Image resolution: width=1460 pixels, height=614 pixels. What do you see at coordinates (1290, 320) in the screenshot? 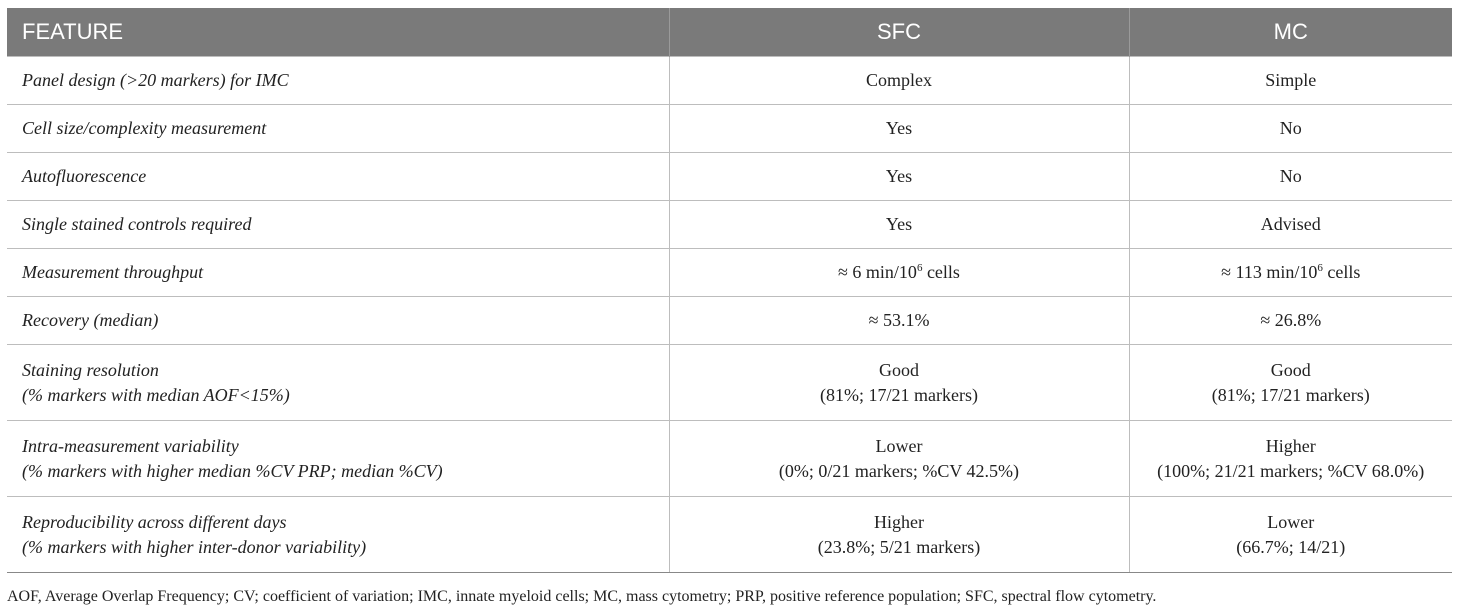
I see `mc-cell: ≈ 26.8%` at bounding box center [1290, 320].